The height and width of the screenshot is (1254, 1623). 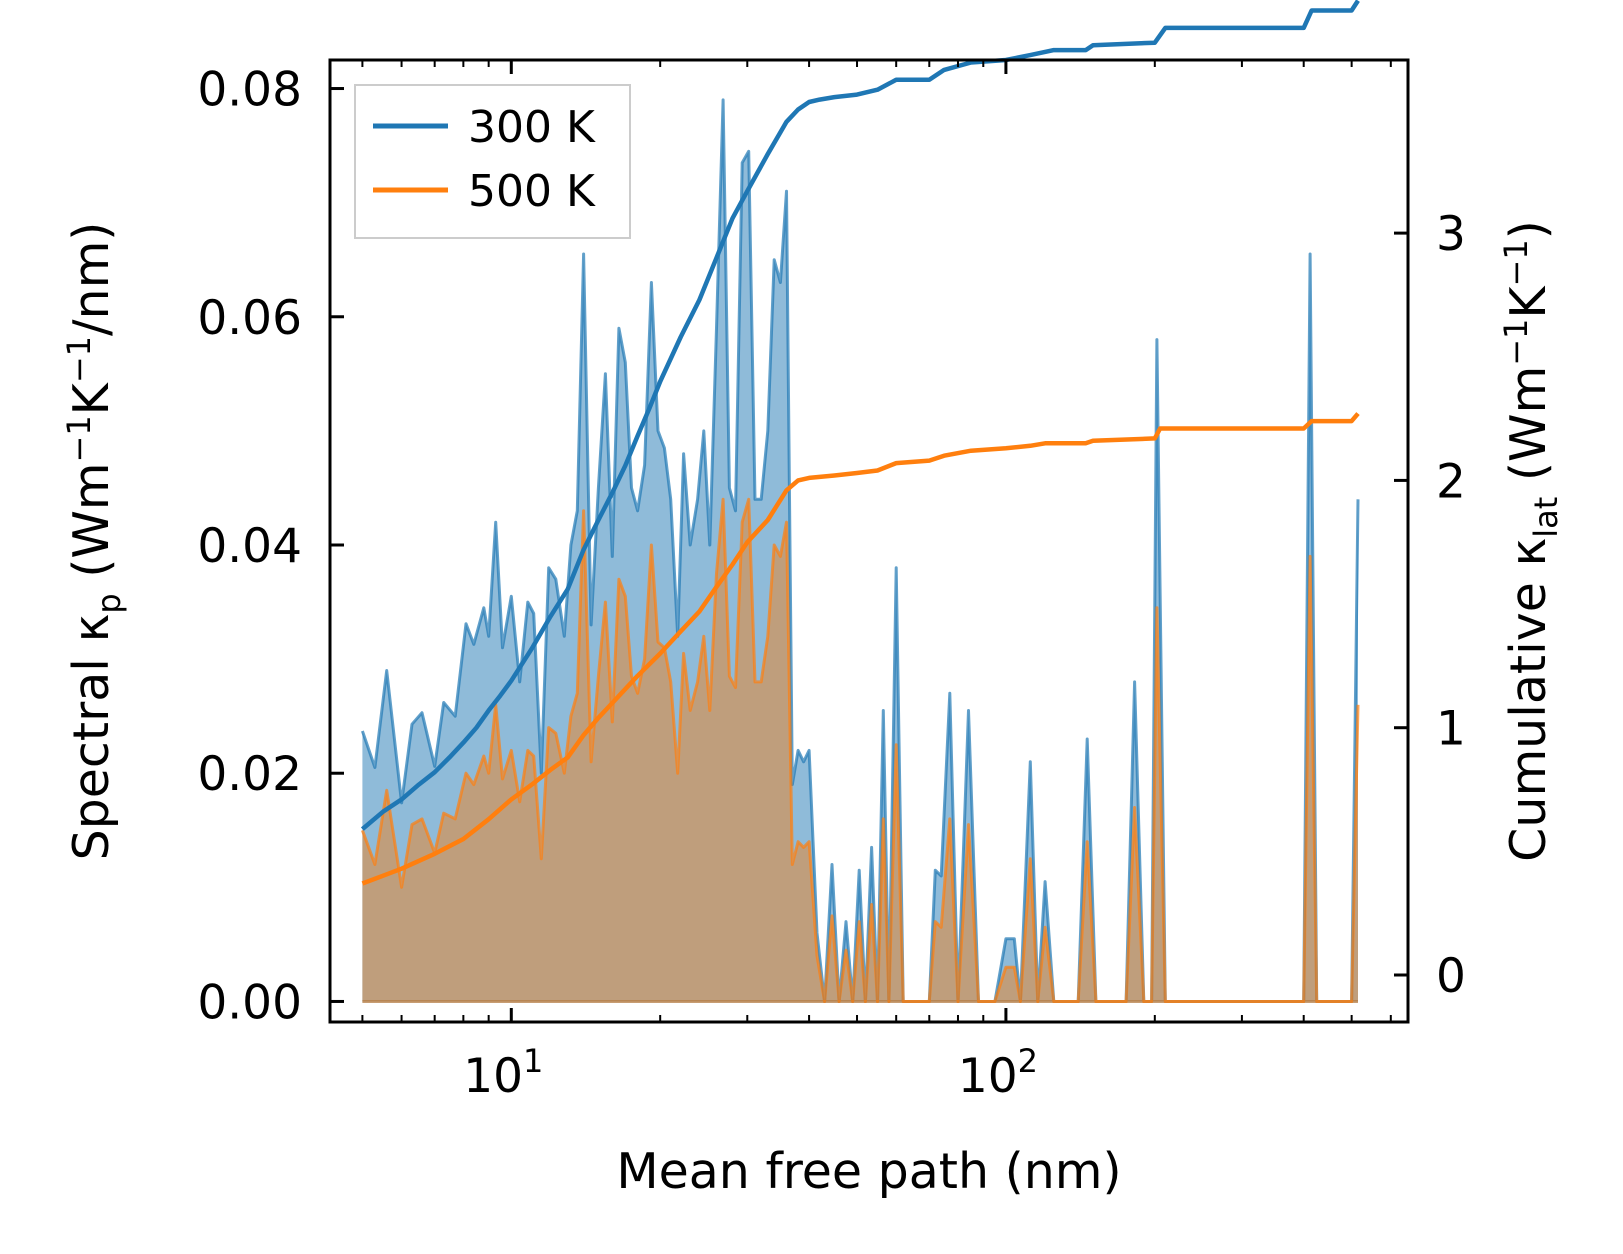 What do you see at coordinates (249, 90) in the screenshot?
I see `y-left-tick-label: 0.08` at bounding box center [249, 90].